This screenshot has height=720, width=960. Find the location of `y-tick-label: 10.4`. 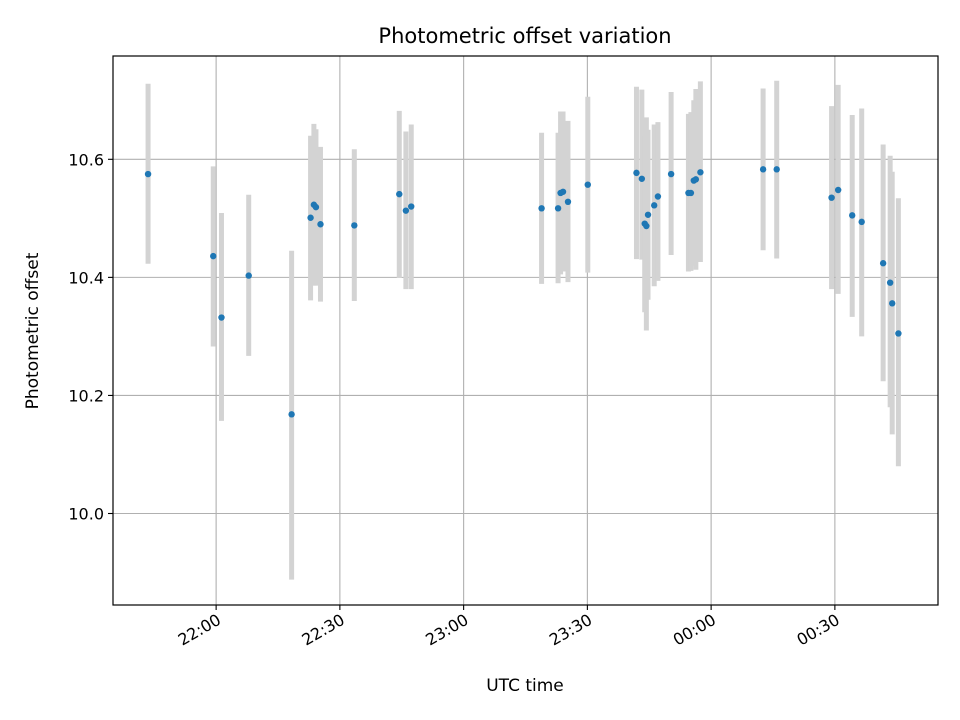

y-tick-label: 10.4 is located at coordinates (86, 277).